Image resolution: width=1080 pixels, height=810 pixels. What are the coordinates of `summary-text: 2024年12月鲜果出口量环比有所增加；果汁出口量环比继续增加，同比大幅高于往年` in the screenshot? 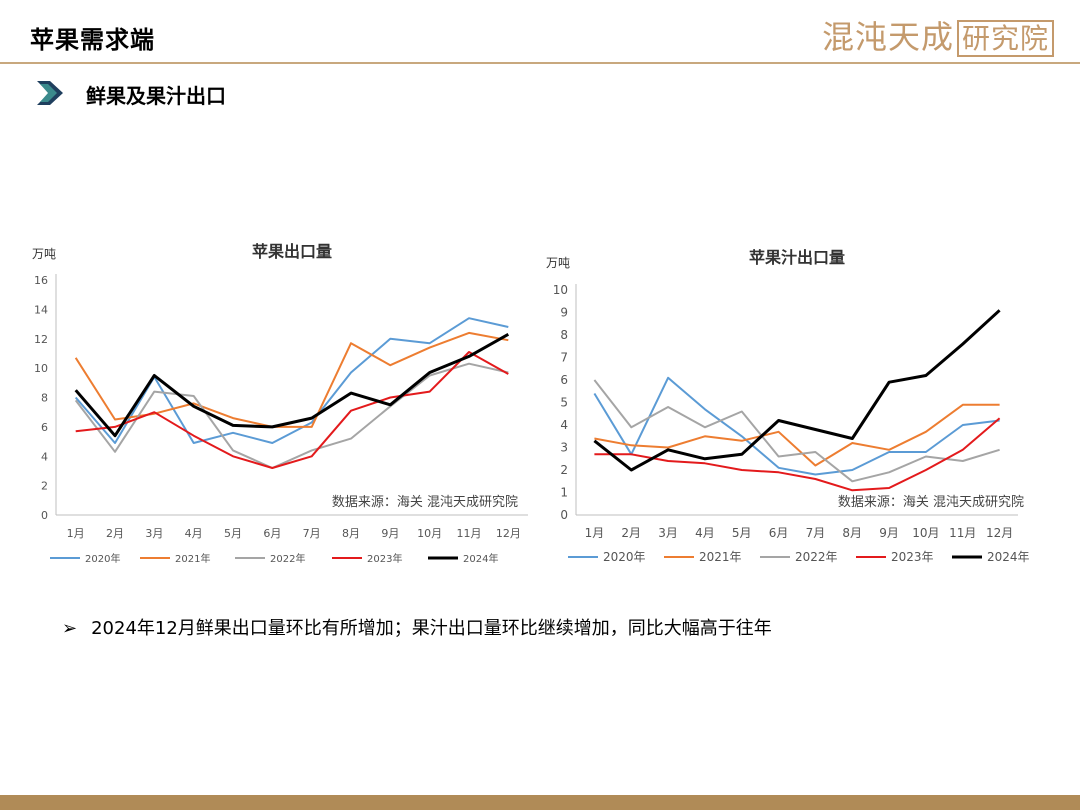 It's located at (431, 628).